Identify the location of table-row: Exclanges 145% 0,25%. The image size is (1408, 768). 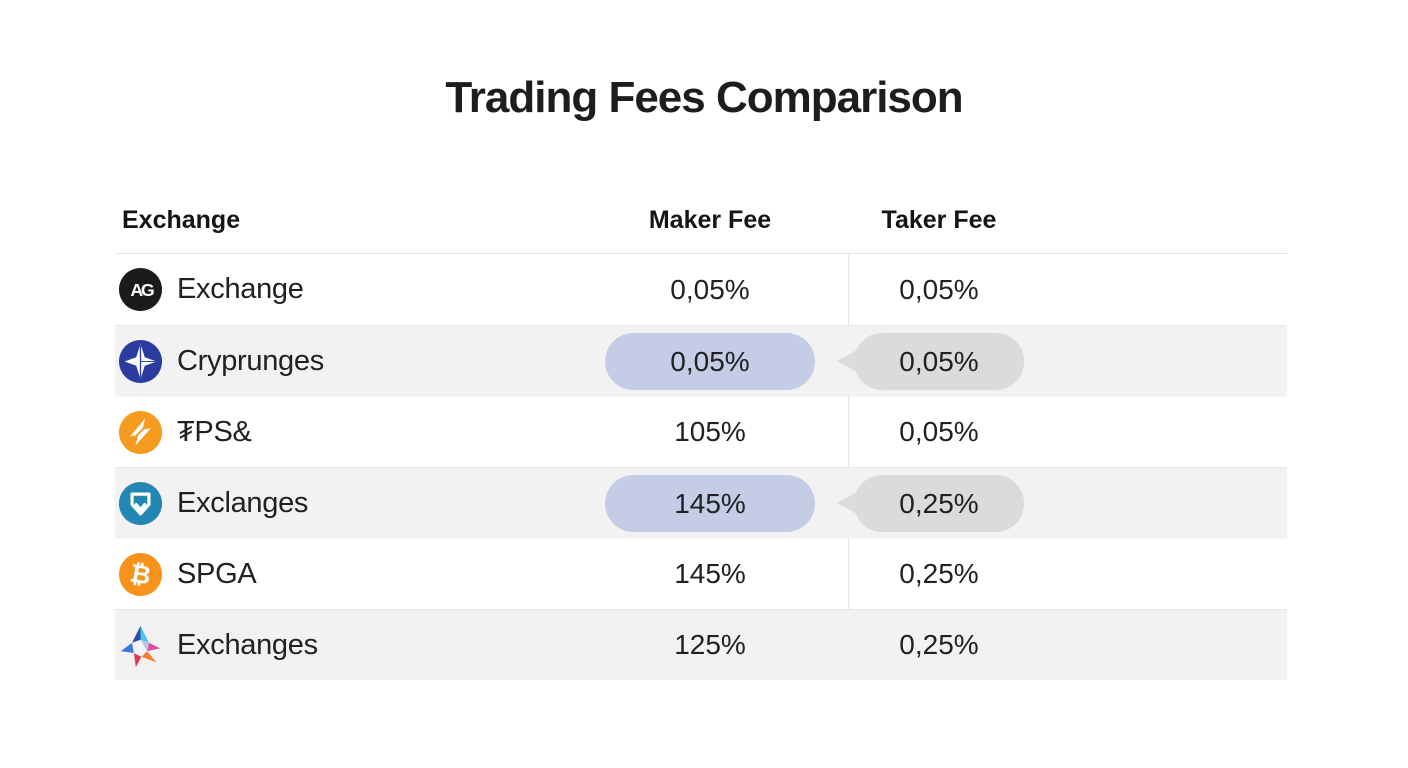
(701, 502).